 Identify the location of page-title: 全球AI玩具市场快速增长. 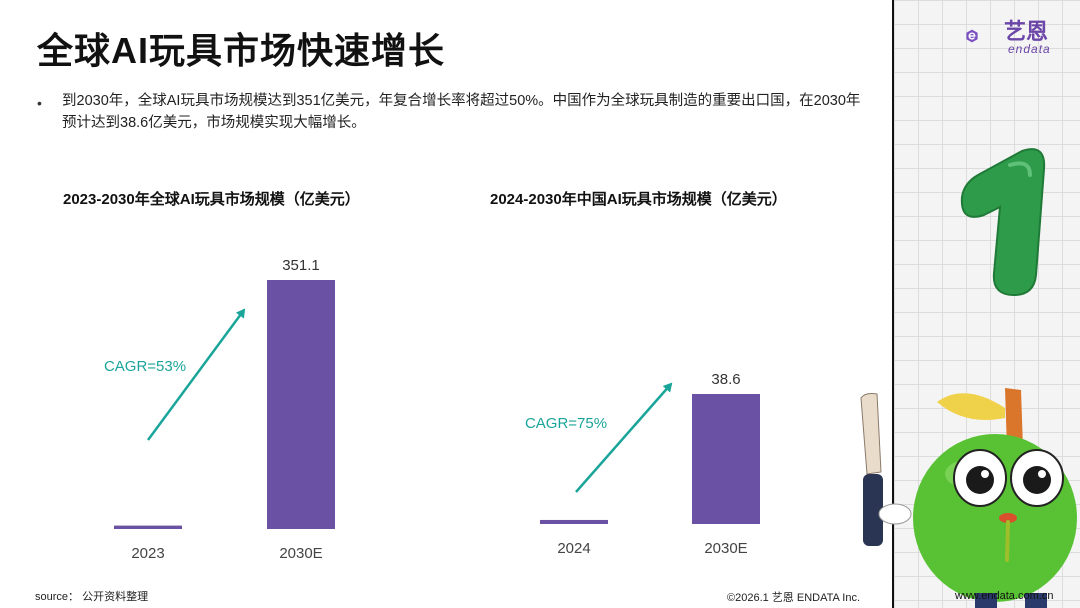
(241, 50).